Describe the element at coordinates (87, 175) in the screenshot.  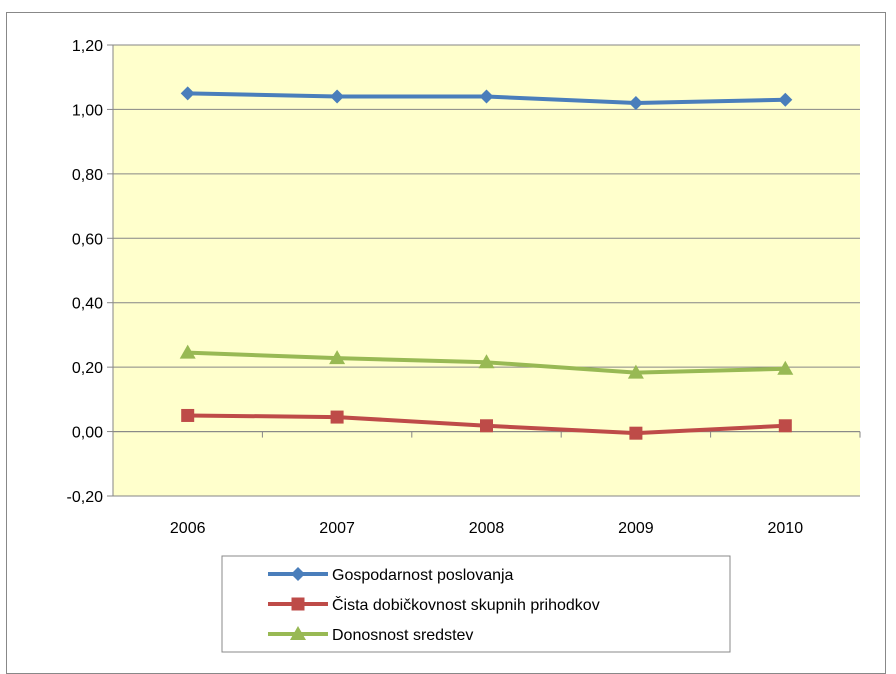
I see `y-tick-label: 0,80` at that location.